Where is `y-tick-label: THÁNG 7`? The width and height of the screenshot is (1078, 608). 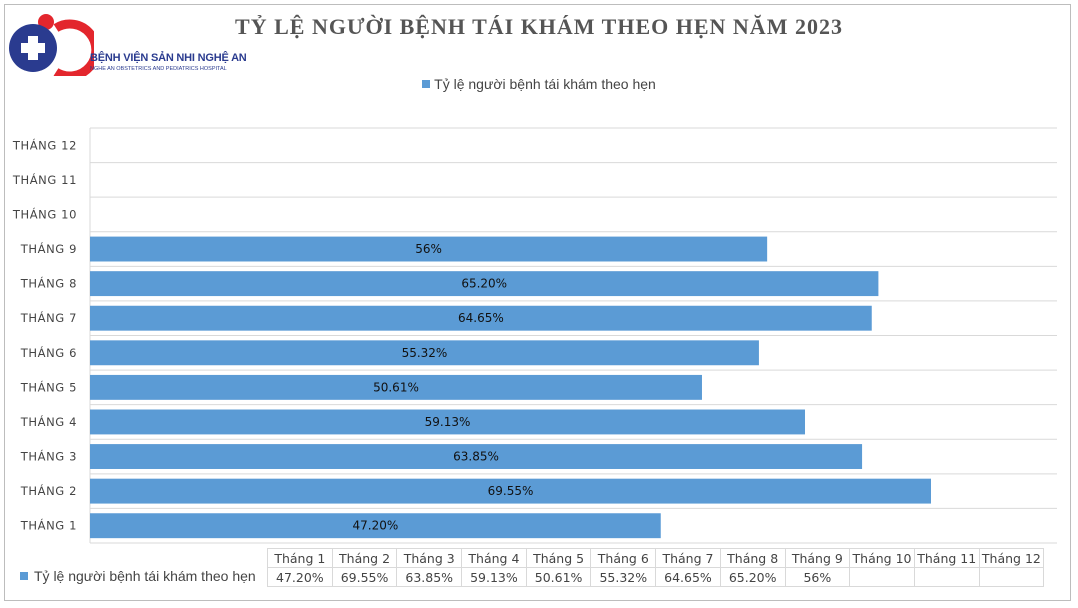
y-tick-label: THÁNG 7 is located at coordinates (48, 317).